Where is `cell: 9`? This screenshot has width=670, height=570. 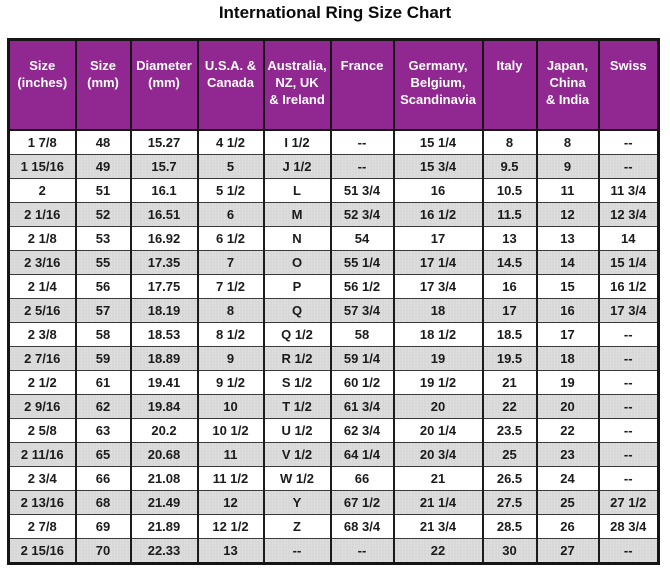 cell: 9 is located at coordinates (567, 166).